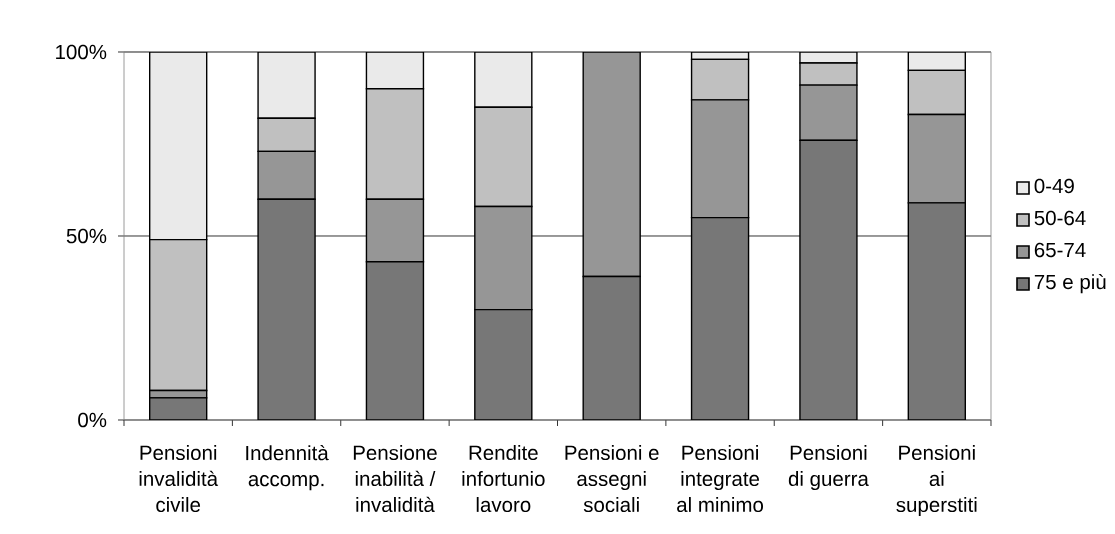  I want to click on x-tick-label: Pensione inabilità / invalidità, so click(395, 479).